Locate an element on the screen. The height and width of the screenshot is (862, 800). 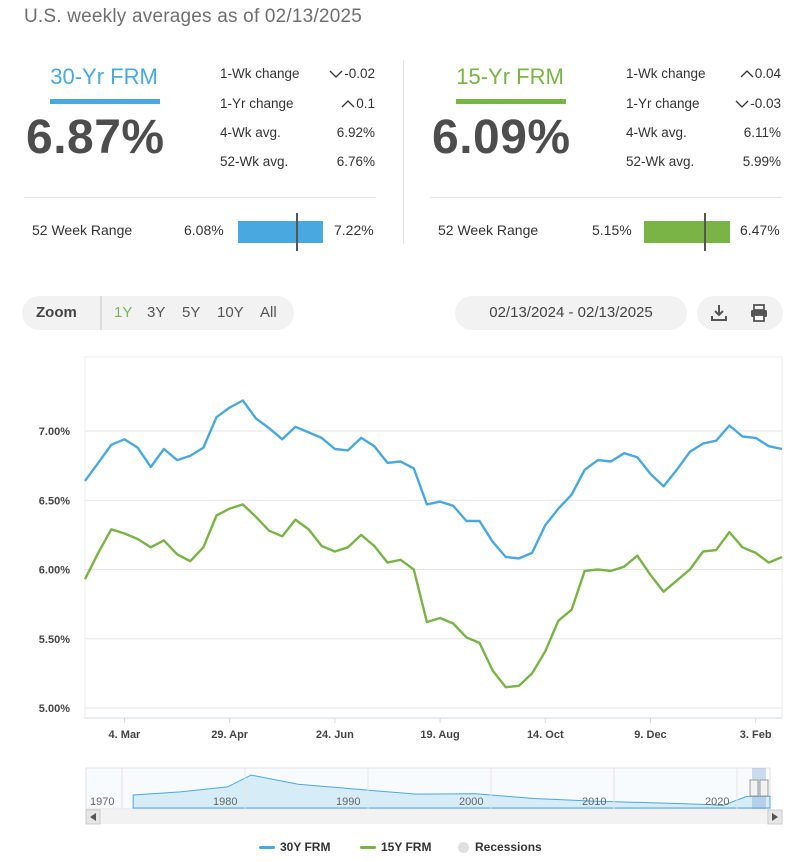
y-tick-label: 7.00% is located at coordinates (54, 432).